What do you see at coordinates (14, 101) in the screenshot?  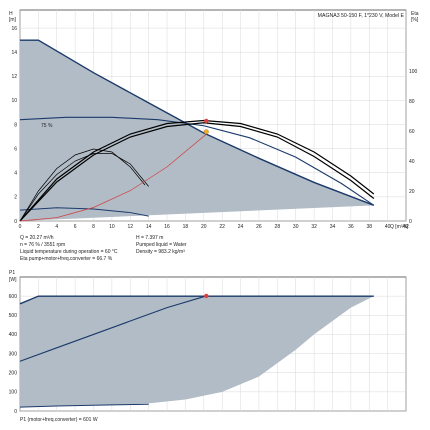 I see `y-tick-label: 10` at bounding box center [14, 101].